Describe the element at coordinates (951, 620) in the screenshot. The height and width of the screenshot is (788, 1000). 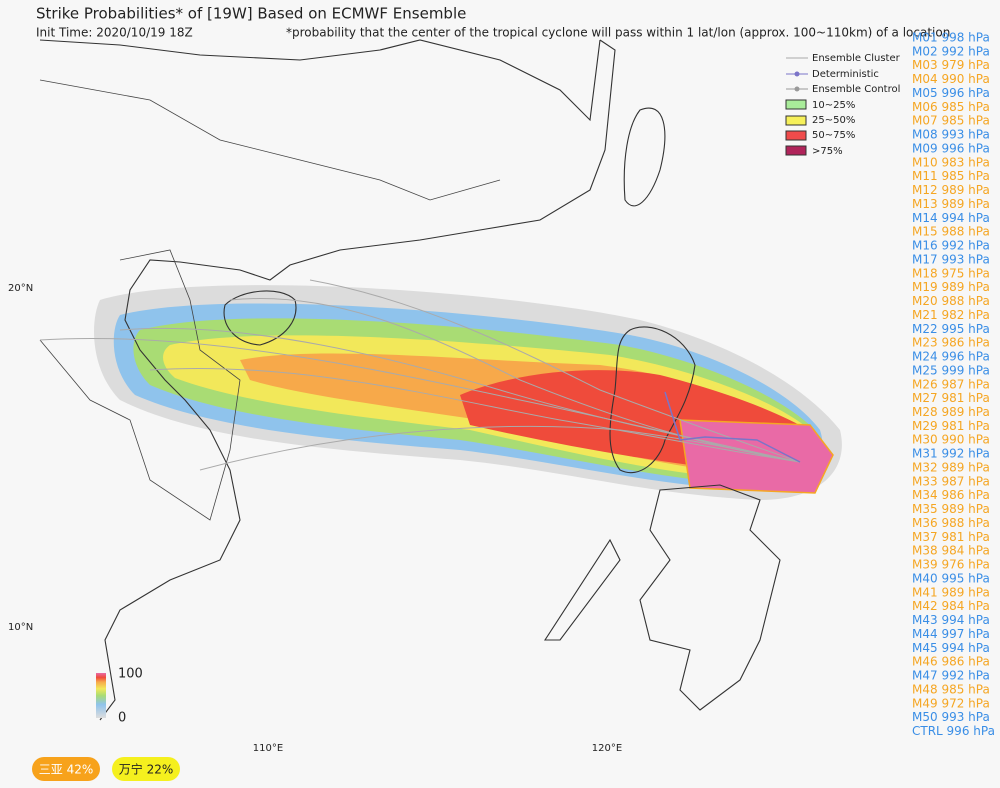
I see `member-pressure: M43 994 hPa` at that location.